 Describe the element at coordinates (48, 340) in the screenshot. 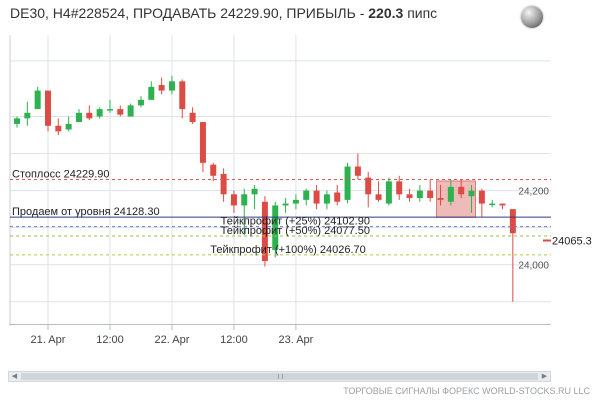

I see `x-tick-label: 21. Apr` at that location.